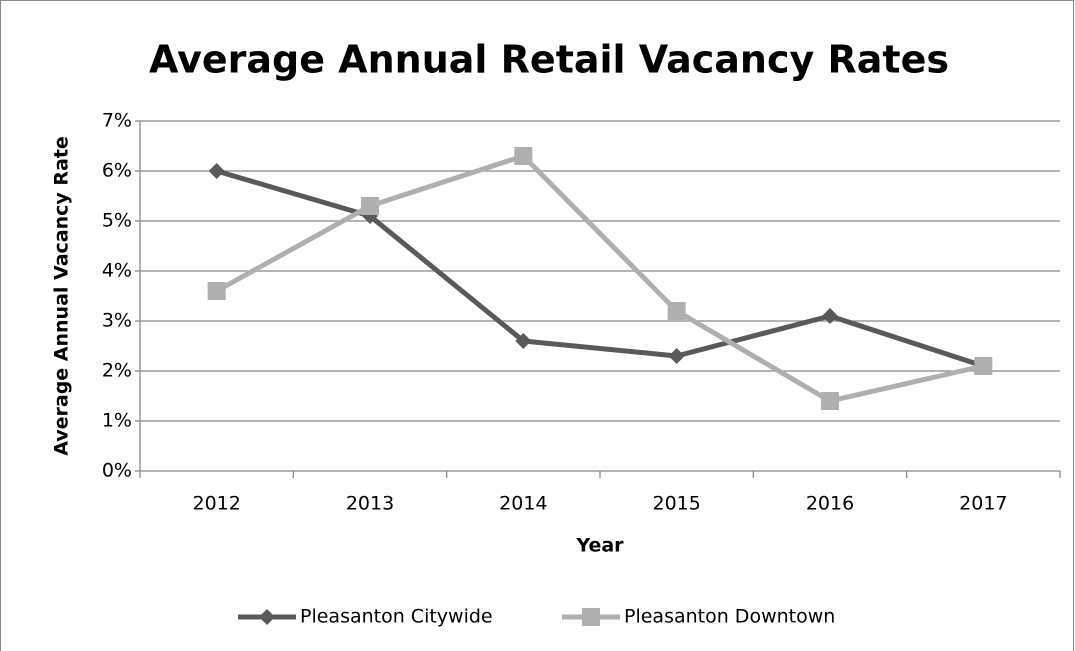 The image size is (1075, 651). I want to click on y-tick-label: 2%, so click(117, 371).